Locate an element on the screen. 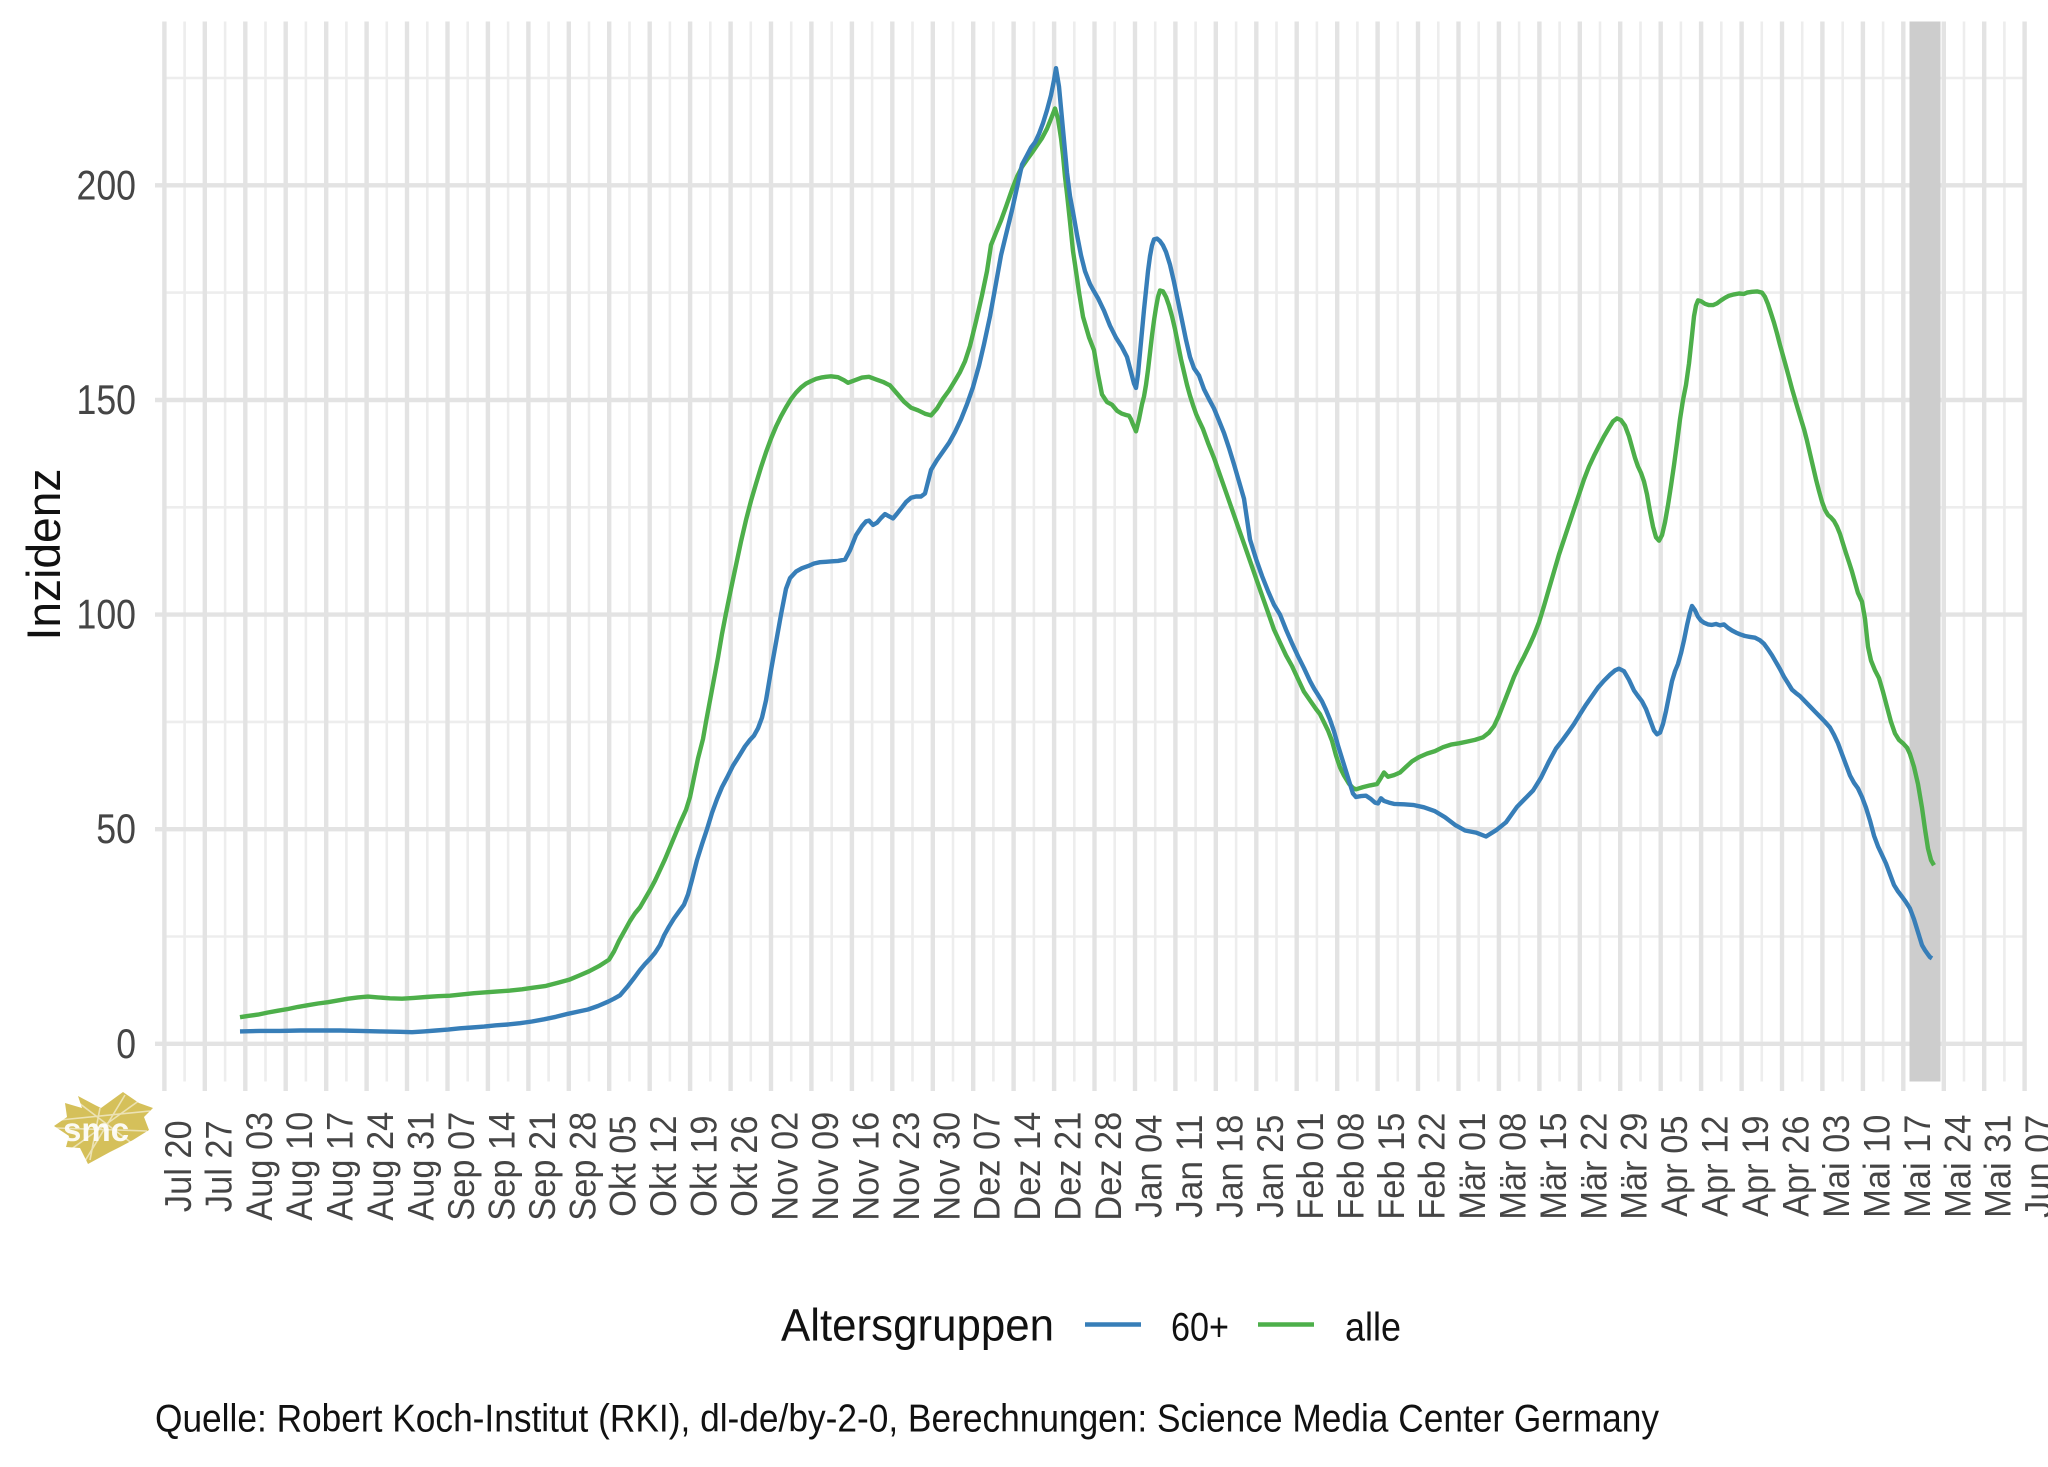 This screenshot has height=1467, width=2048. svg-text: Mär 08 is located at coordinates (1512, 1166).